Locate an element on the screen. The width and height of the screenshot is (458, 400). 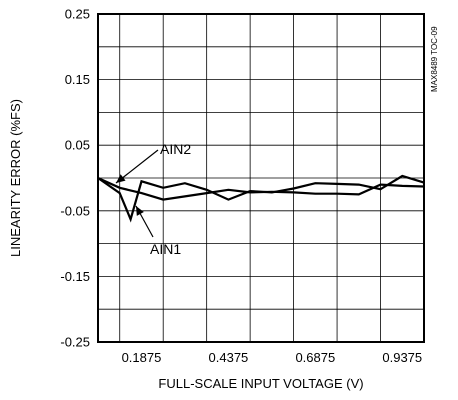
ain2-label: AIN2 is located at coordinates (175, 149).